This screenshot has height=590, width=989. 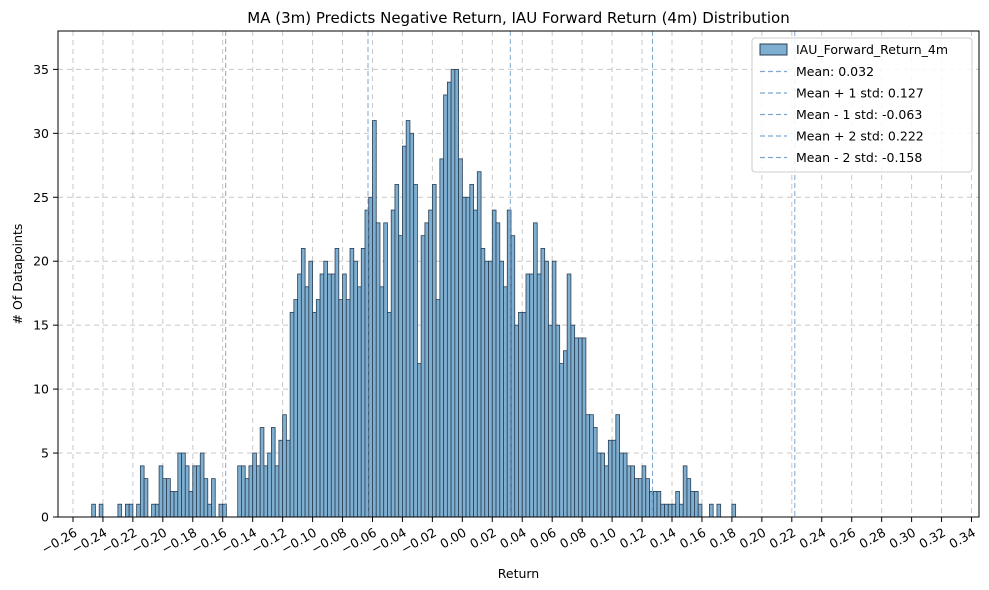 What do you see at coordinates (513, 538) in the screenshot?
I see `x-tick-label: 0.04` at bounding box center [513, 538].